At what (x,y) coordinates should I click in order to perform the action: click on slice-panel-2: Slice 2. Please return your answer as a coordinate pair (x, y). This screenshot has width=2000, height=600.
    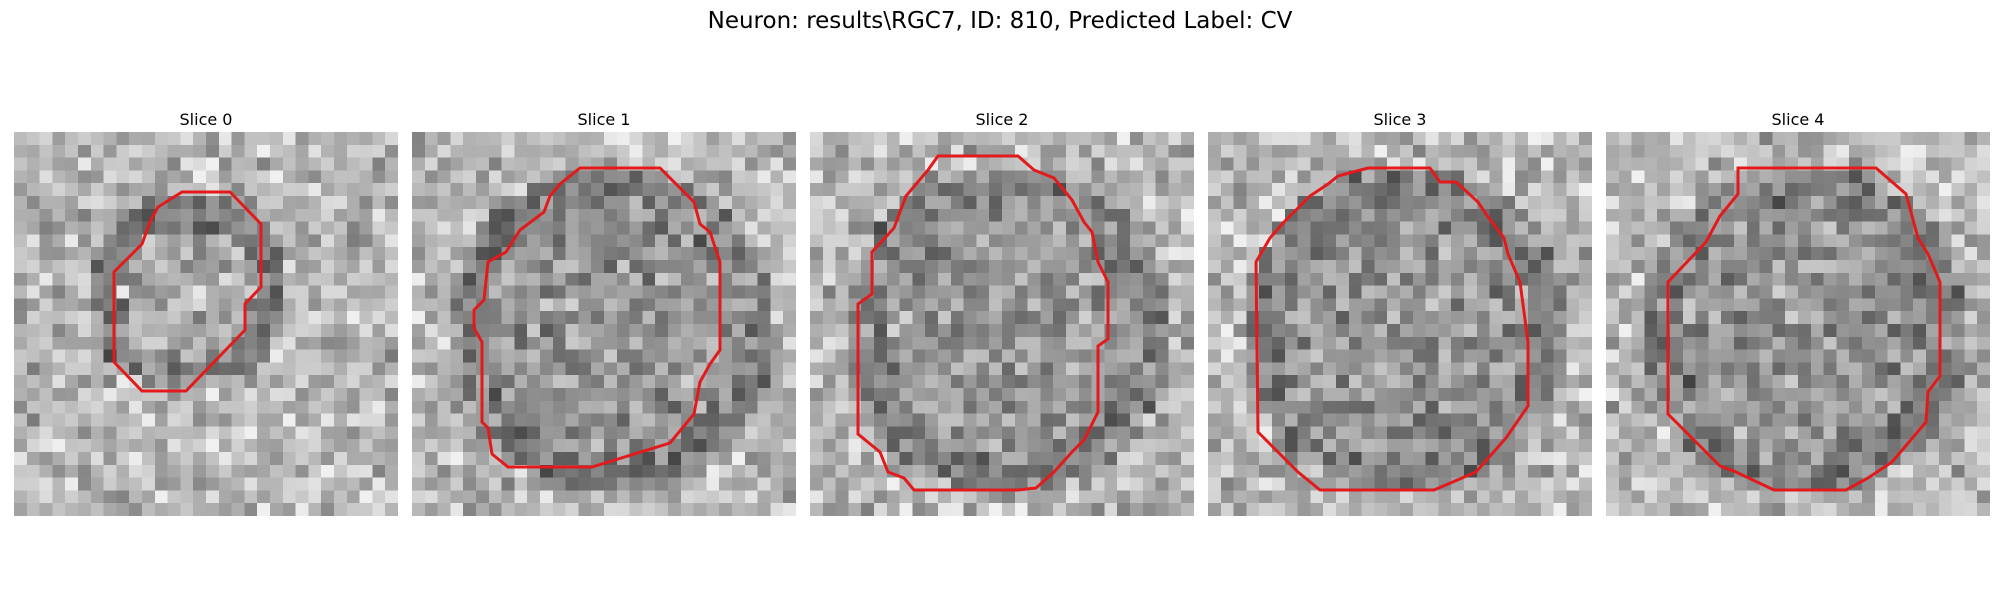
    Looking at the image, I should click on (1002, 312).